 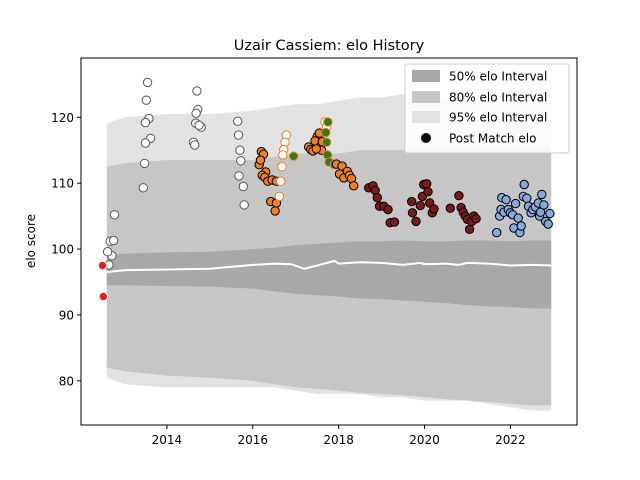 I want to click on x-axis: 2014 2016 2018 2020 2022, so click(x=339, y=436).